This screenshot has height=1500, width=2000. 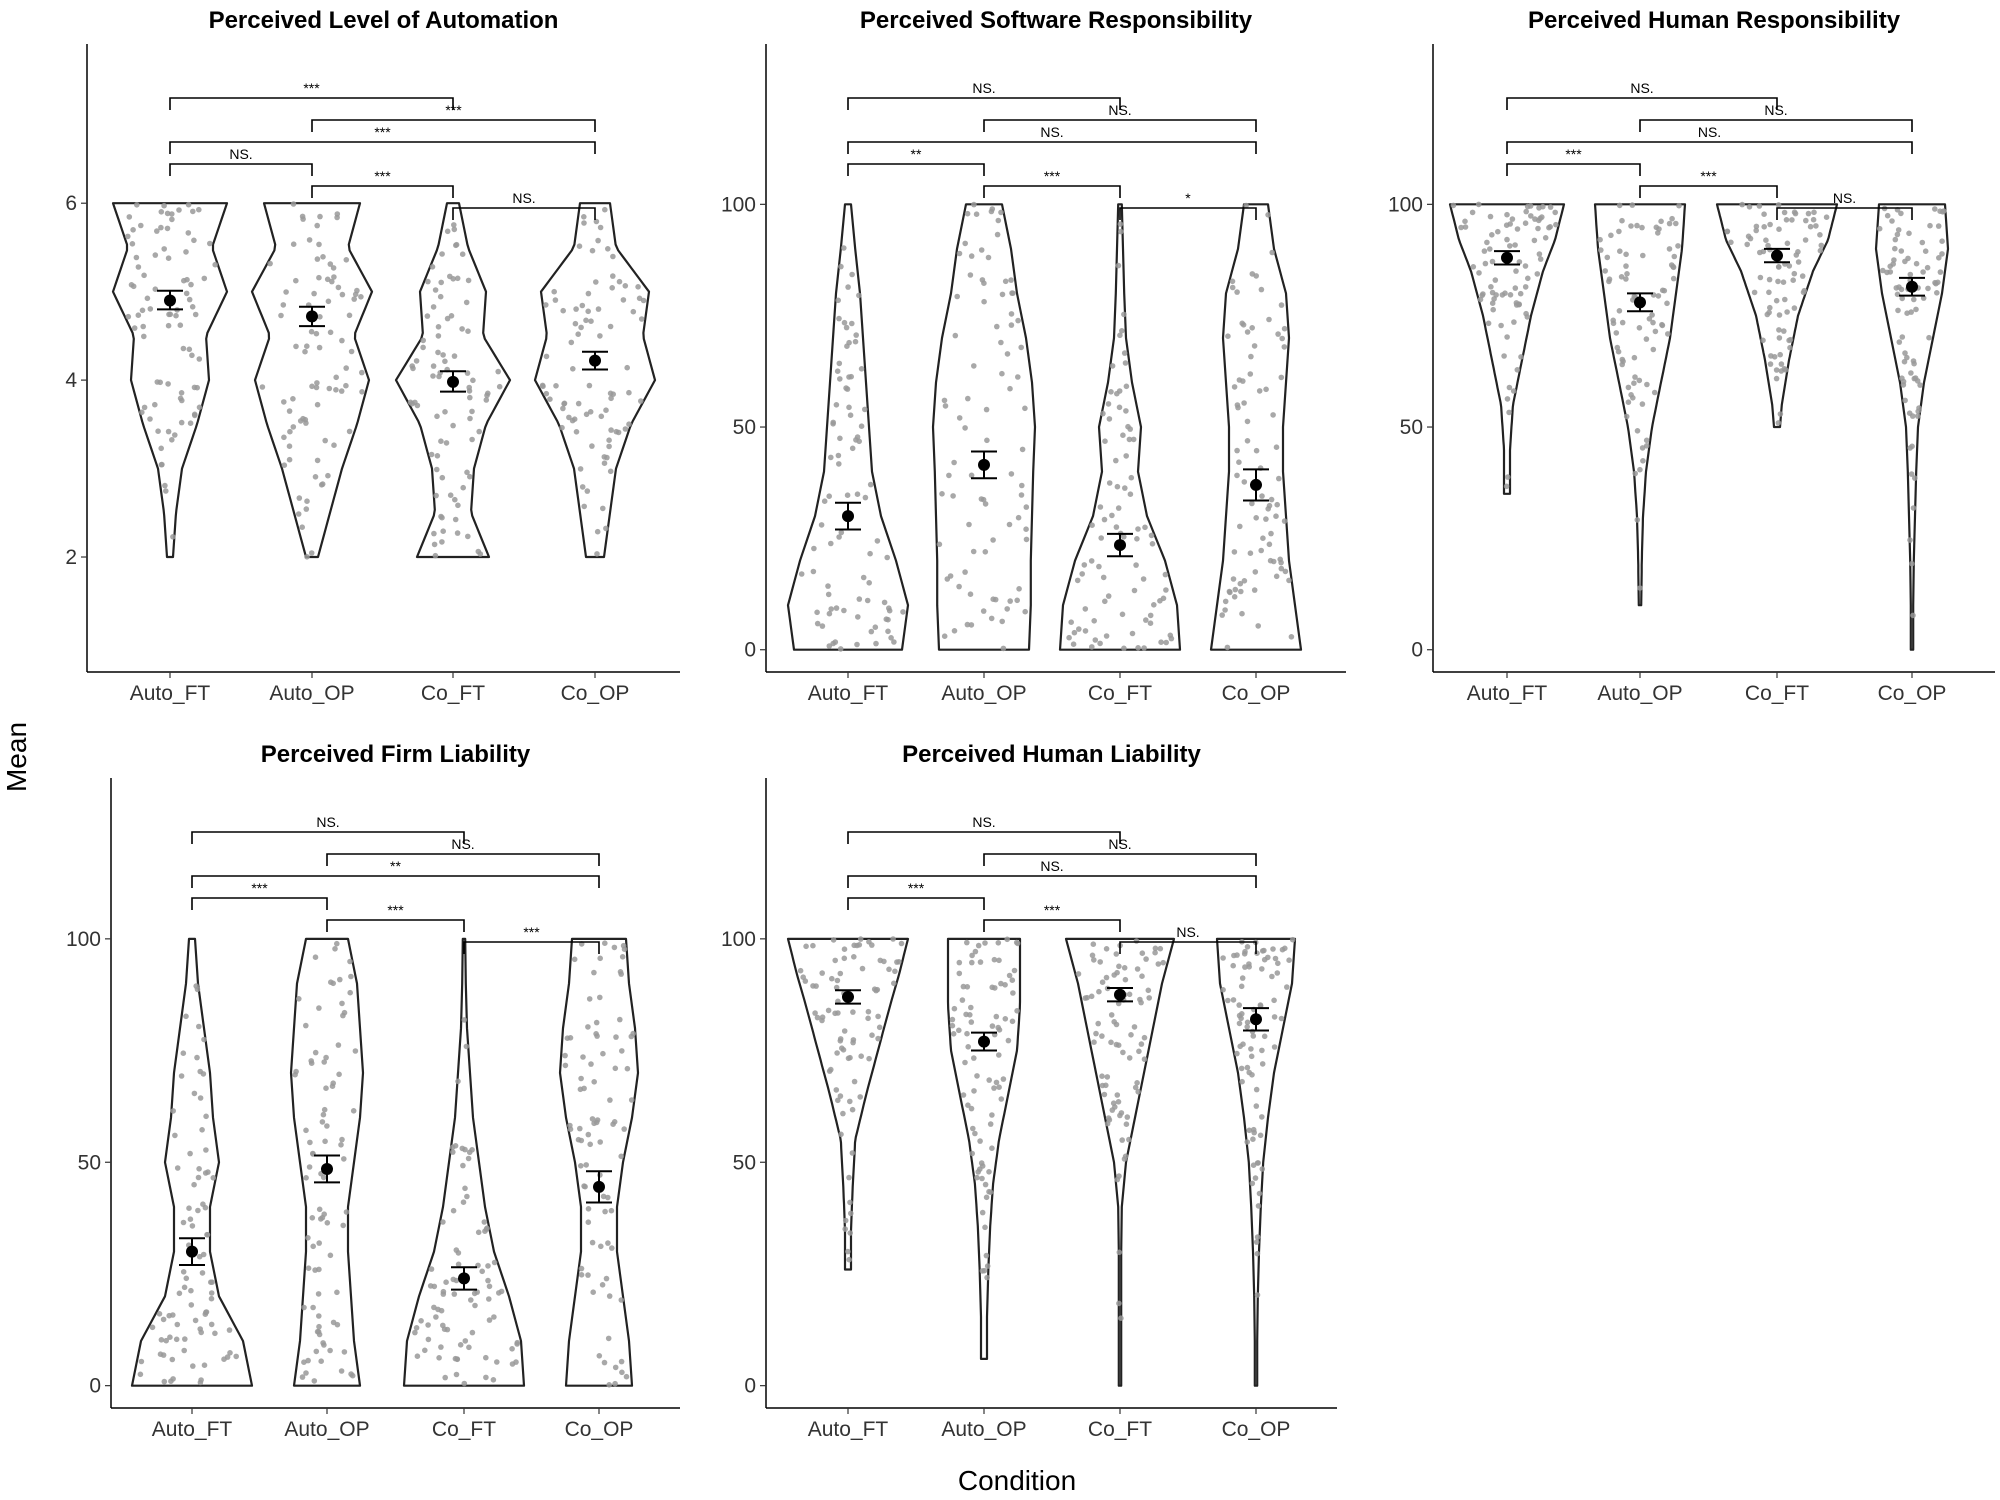 What do you see at coordinates (395, 910) in the screenshot?
I see `significance-label: ***` at bounding box center [395, 910].